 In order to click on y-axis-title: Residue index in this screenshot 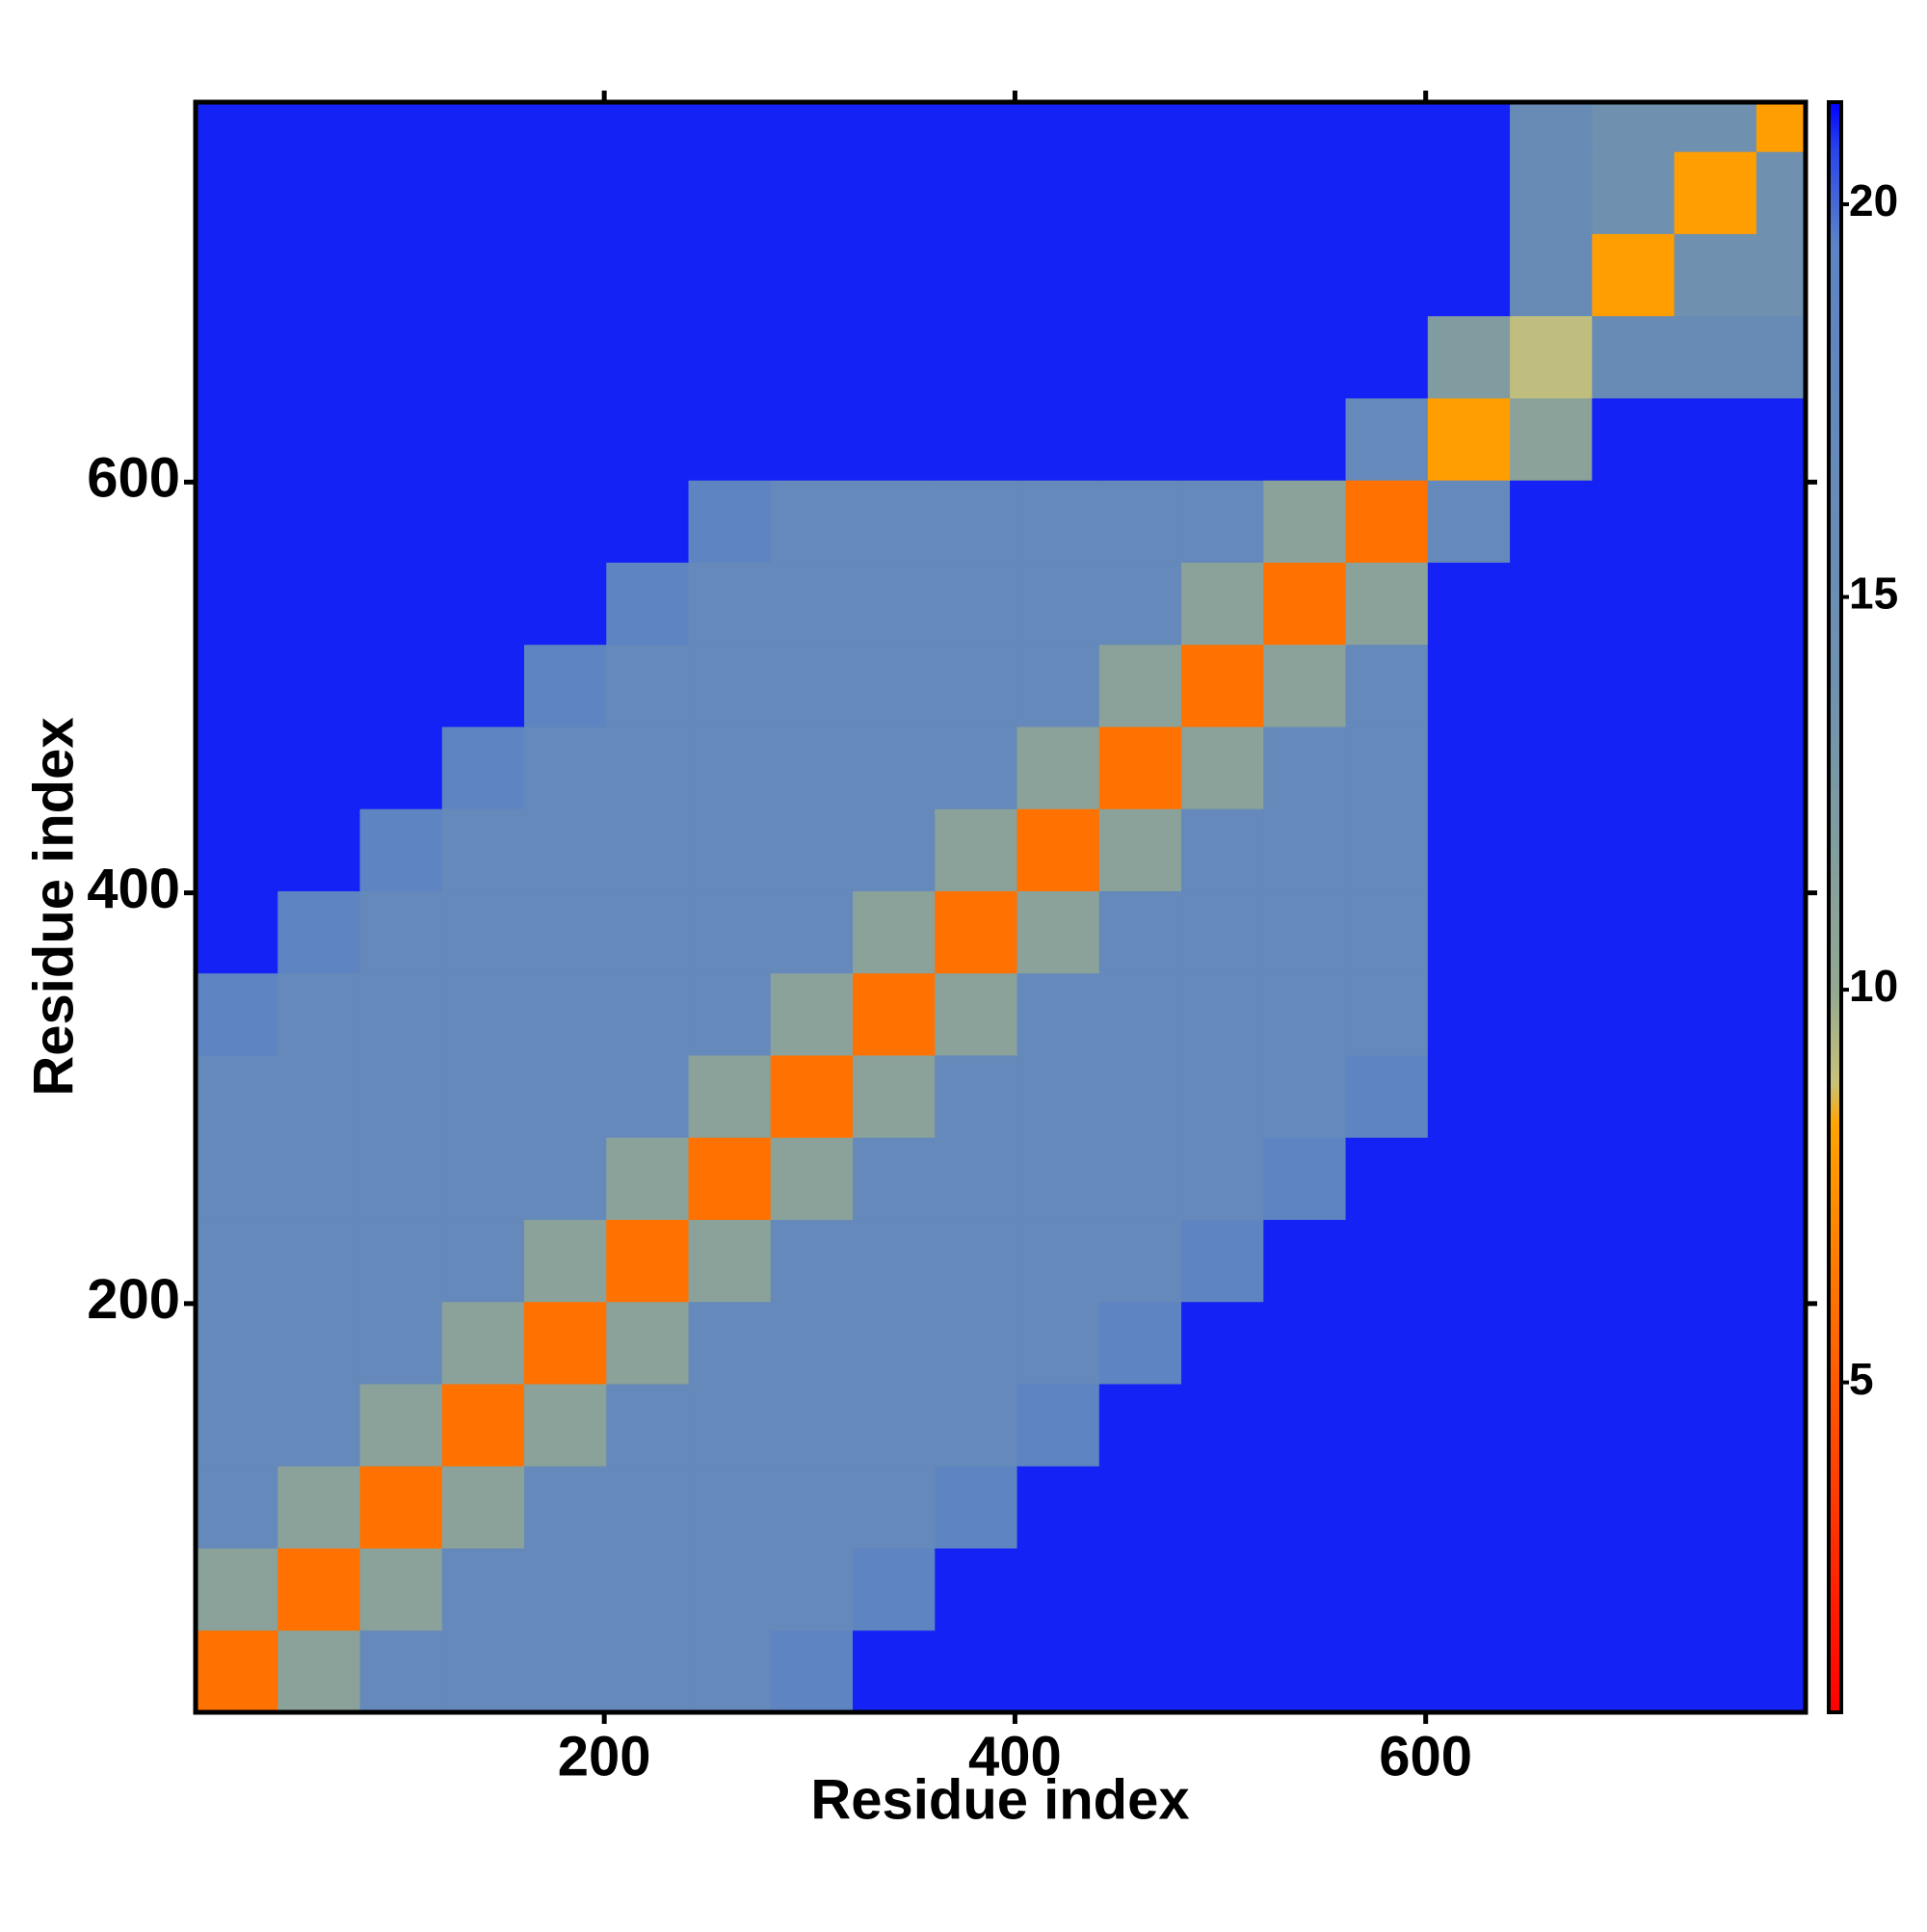, I will do `click(53, 906)`.